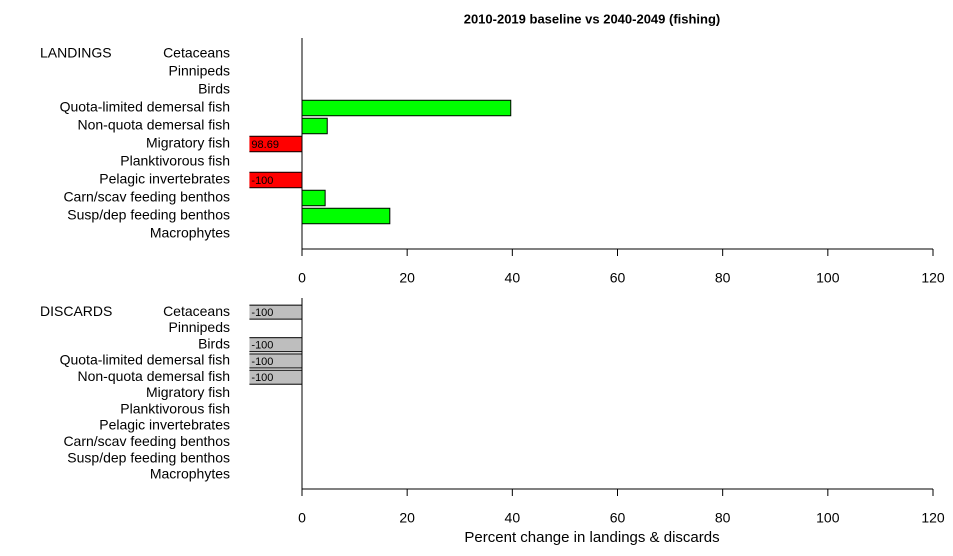 Image resolution: width=953 pixels, height=556 pixels. Describe the element at coordinates (76, 53) in the screenshot. I see `panel-label: LANDINGS` at that location.